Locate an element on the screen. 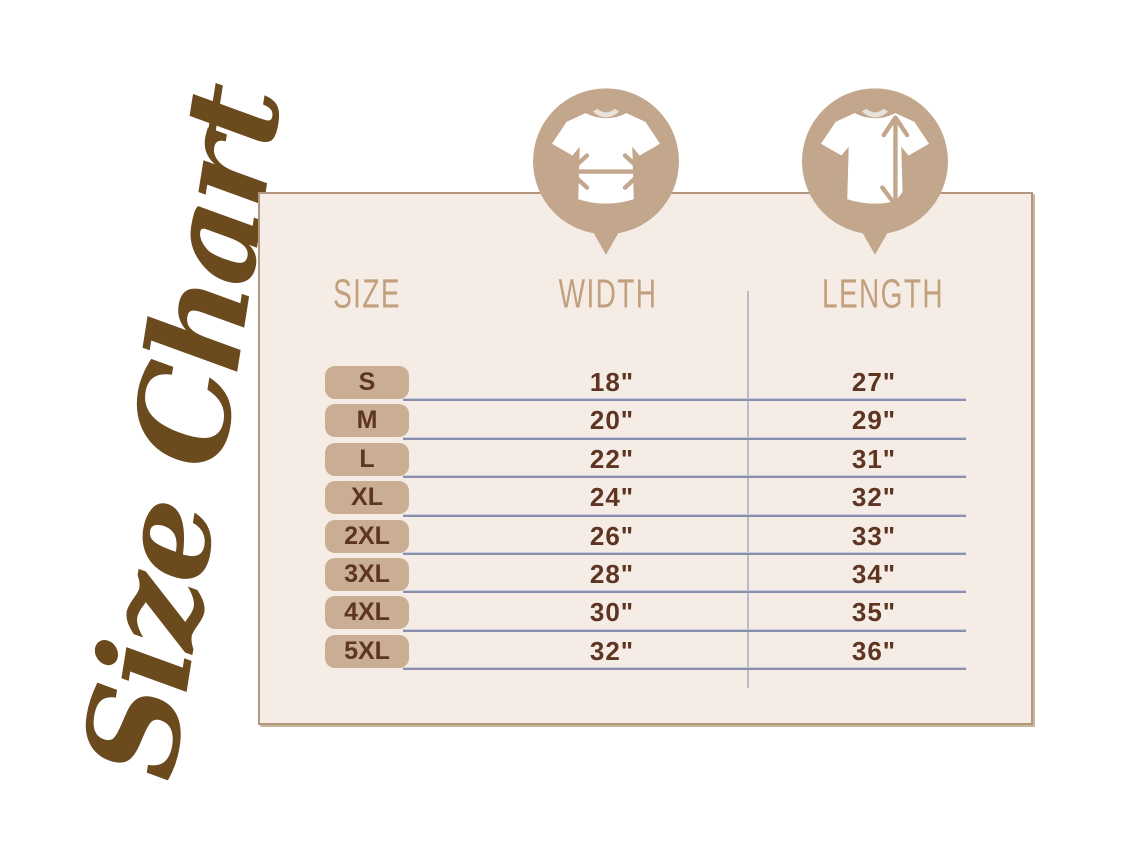 The width and height of the screenshot is (1140, 855). column-header-width: WIDTH is located at coordinates (608, 294).